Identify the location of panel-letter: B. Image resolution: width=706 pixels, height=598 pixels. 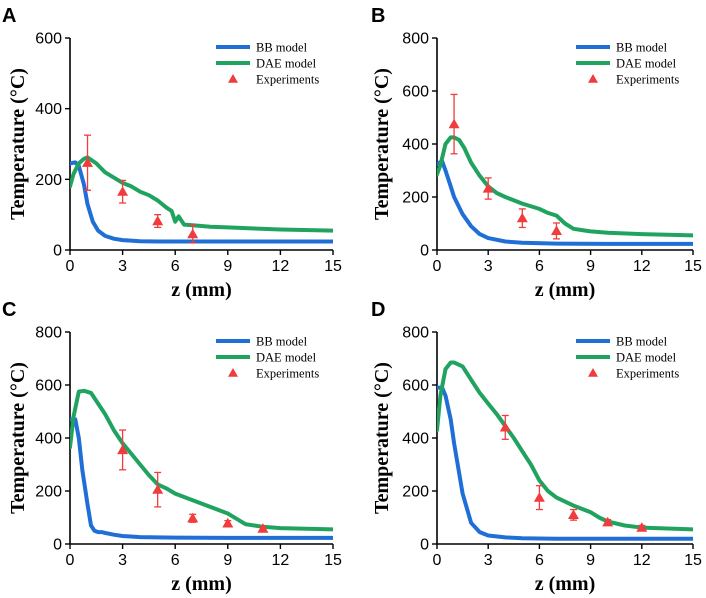
(378, 16).